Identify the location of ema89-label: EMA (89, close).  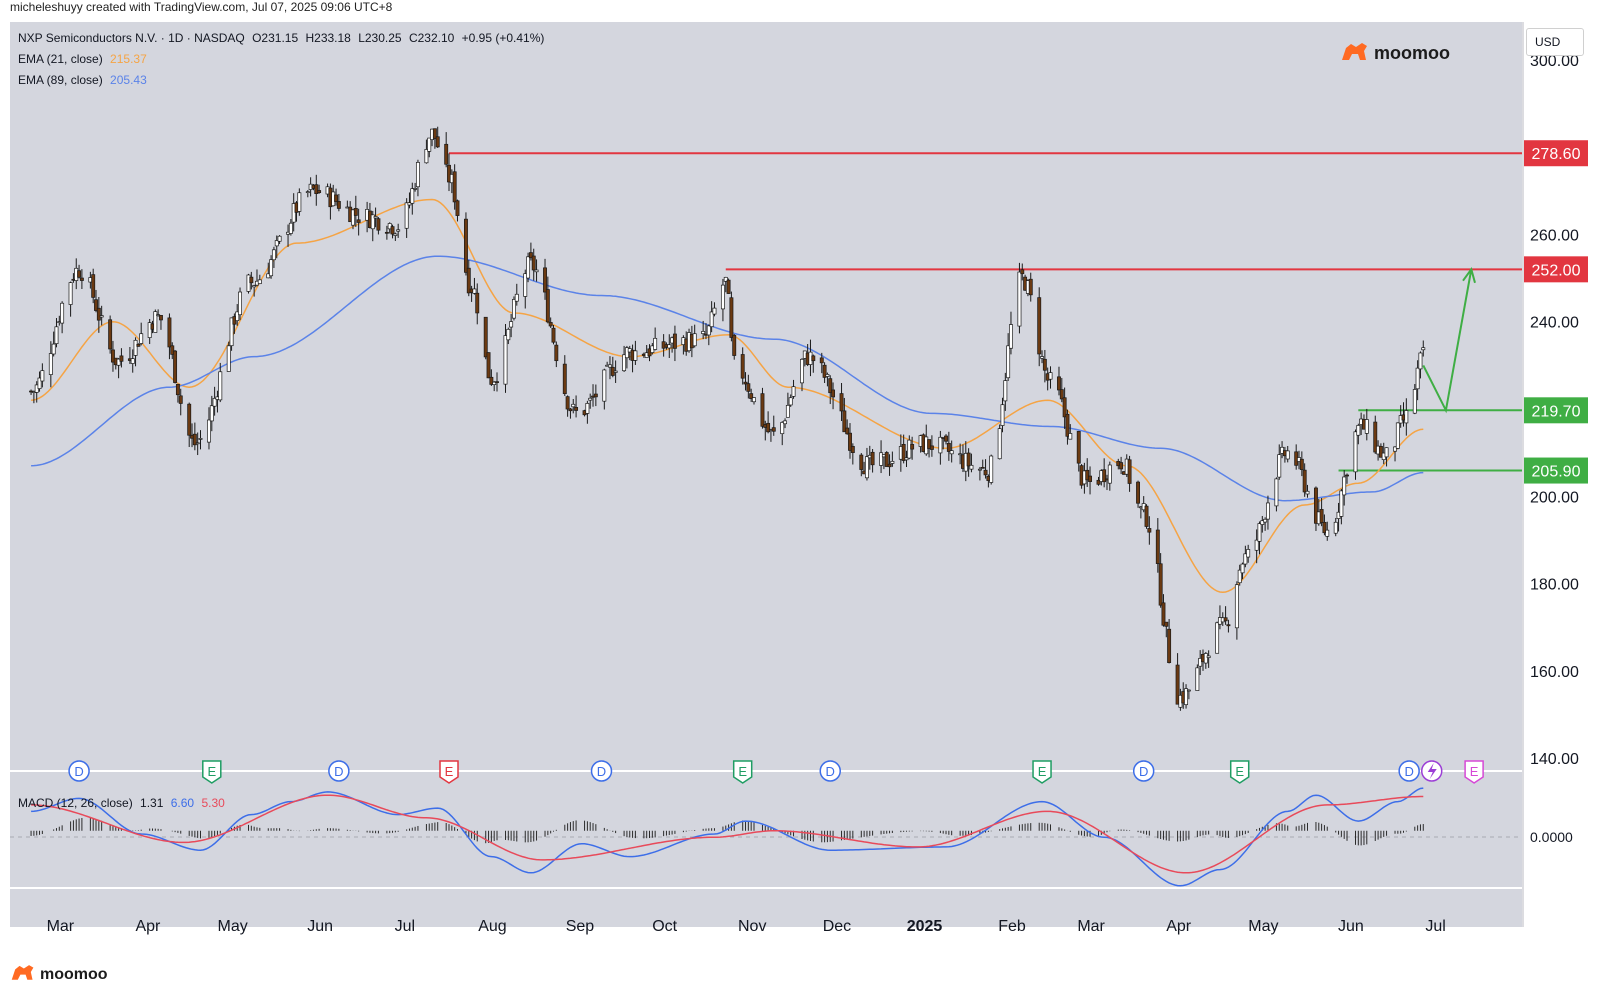
(60, 80).